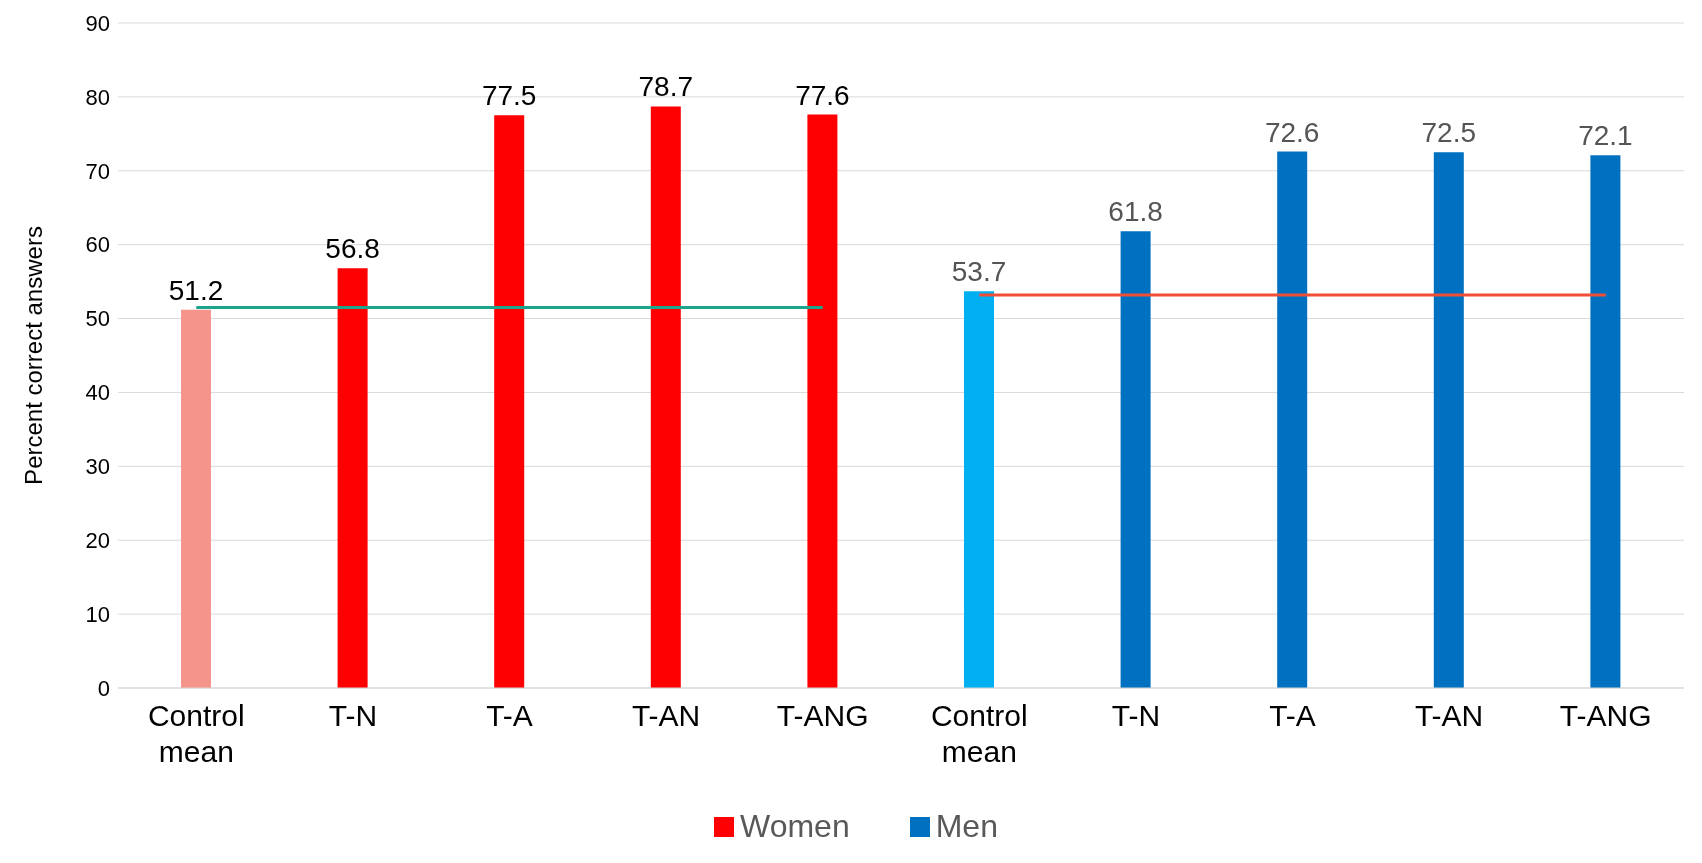  What do you see at coordinates (97, 97) in the screenshot?
I see `y-tick-label: 80` at bounding box center [97, 97].